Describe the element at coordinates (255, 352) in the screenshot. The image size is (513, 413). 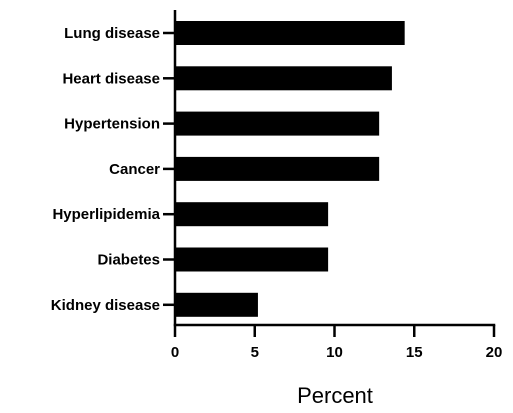
I see `x-tick-label-5: 5` at that location.